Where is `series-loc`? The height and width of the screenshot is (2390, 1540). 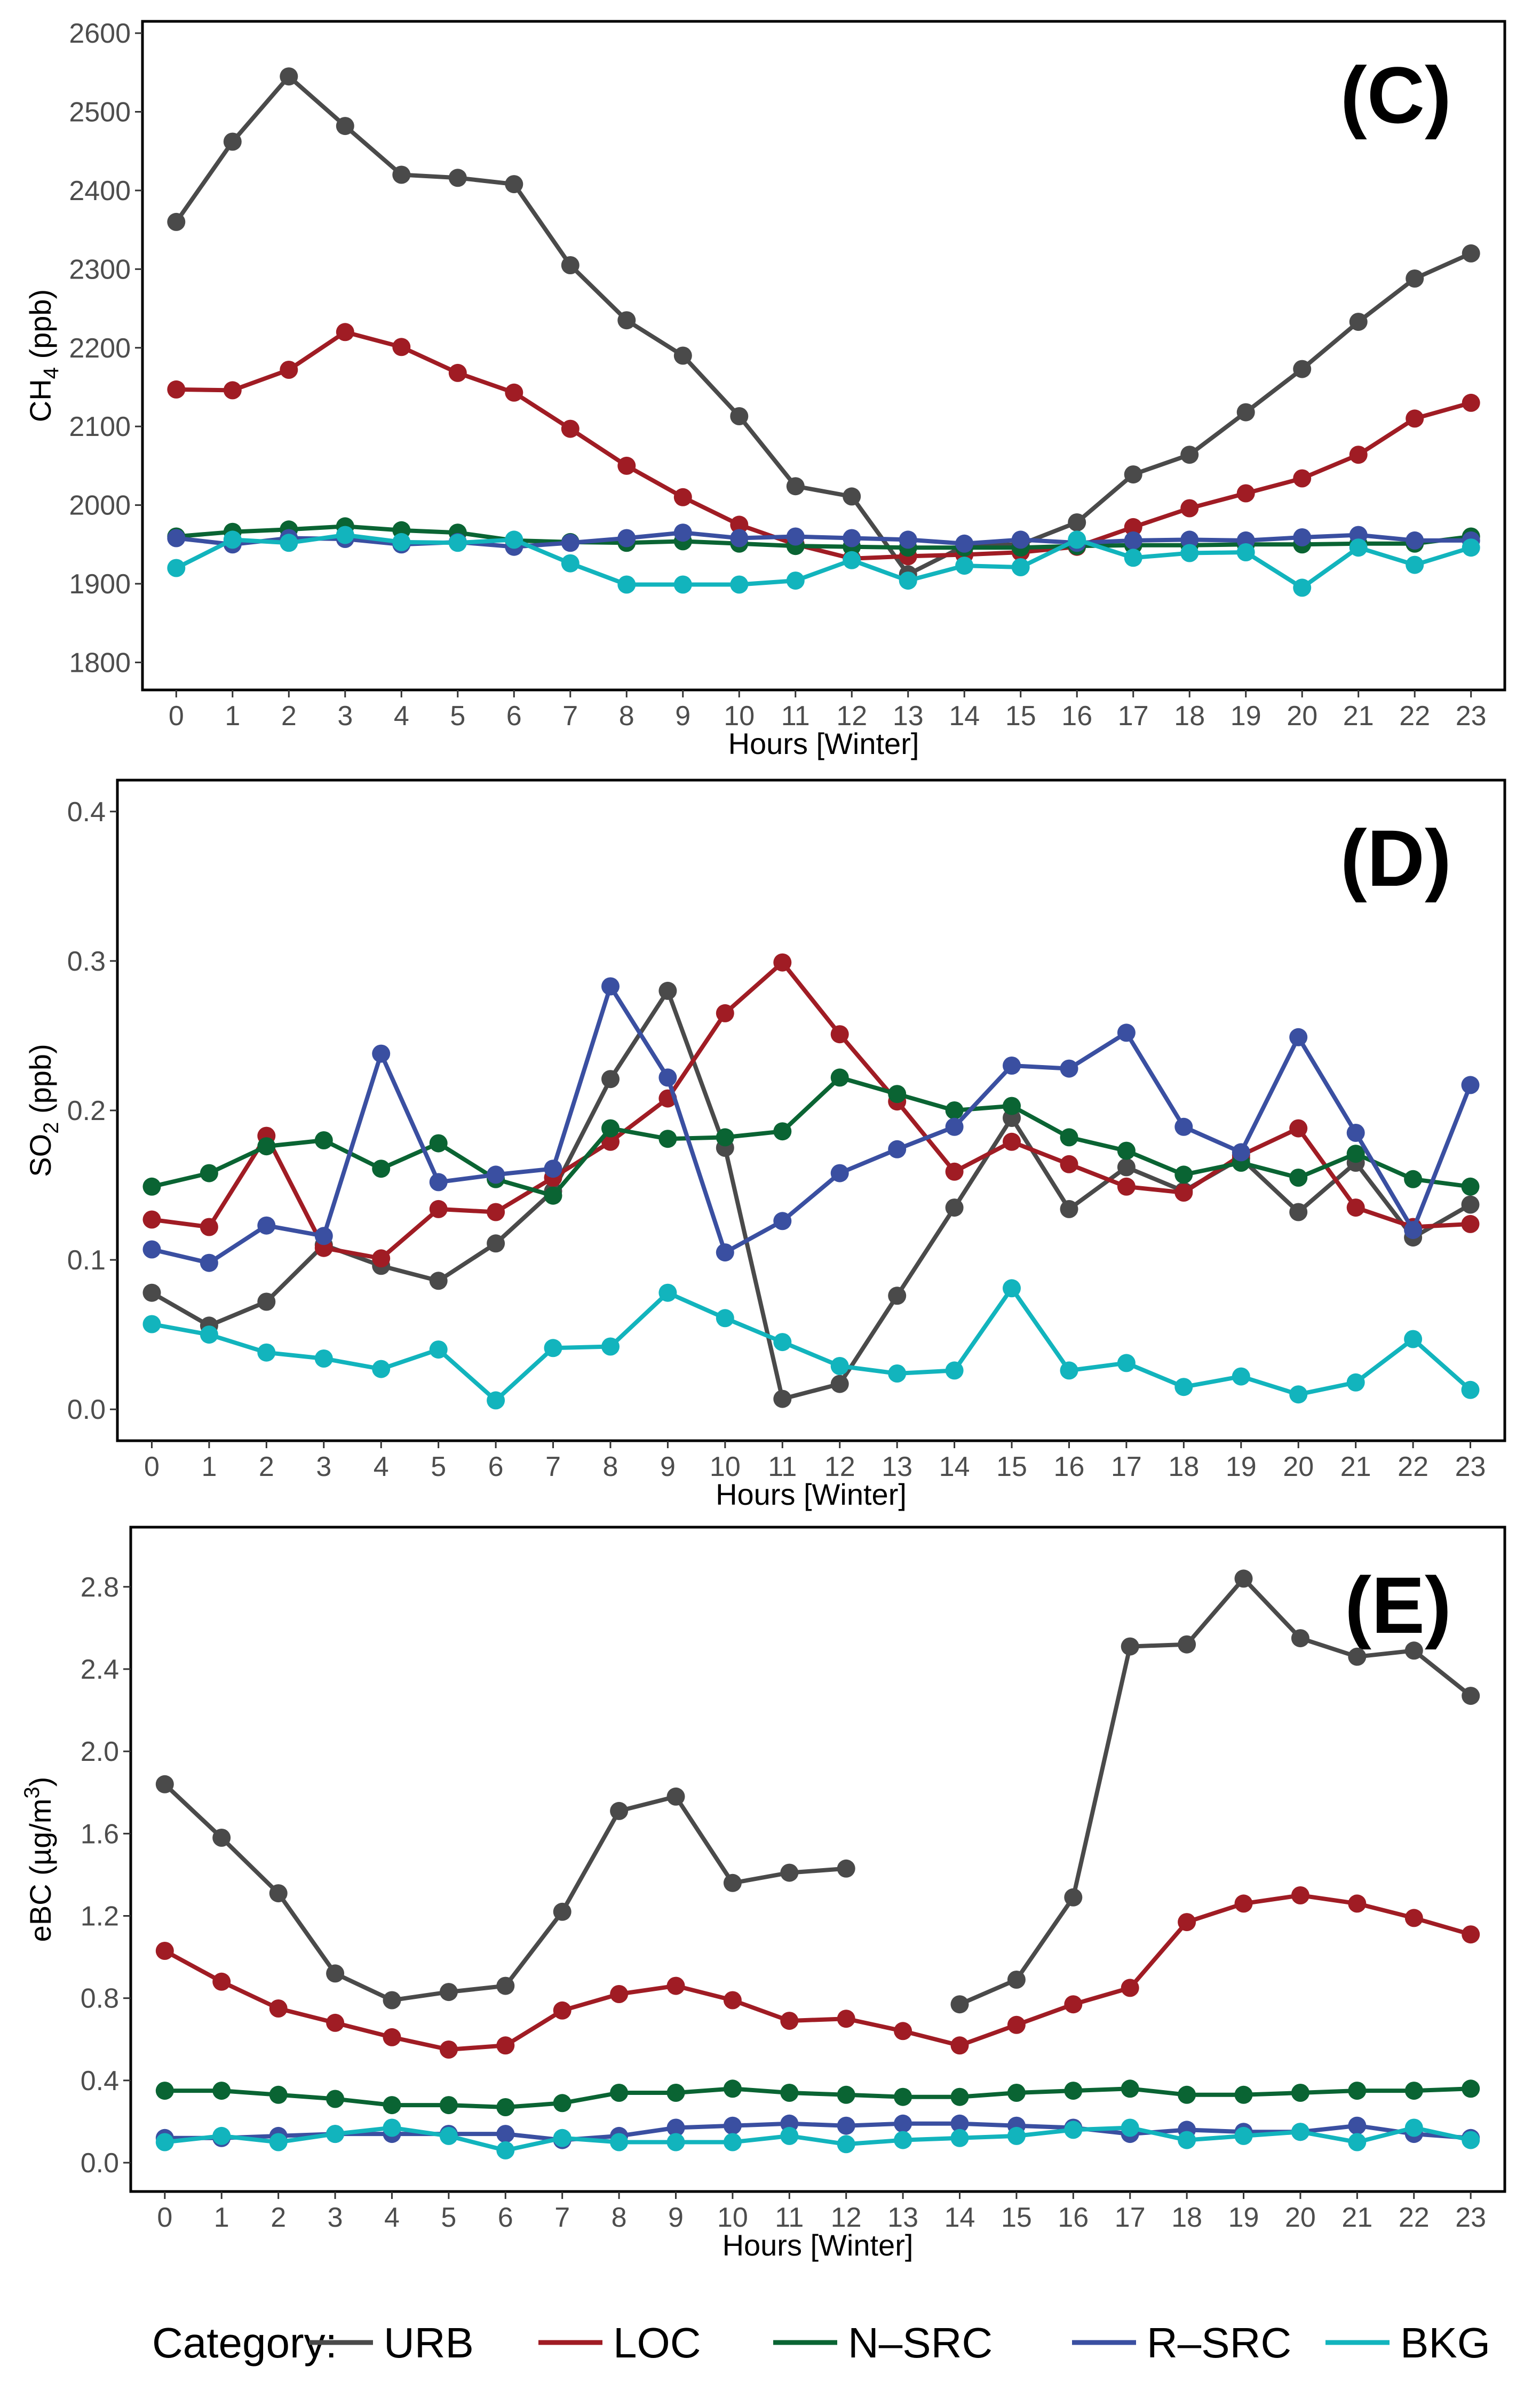
series-loc is located at coordinates (817, 1972).